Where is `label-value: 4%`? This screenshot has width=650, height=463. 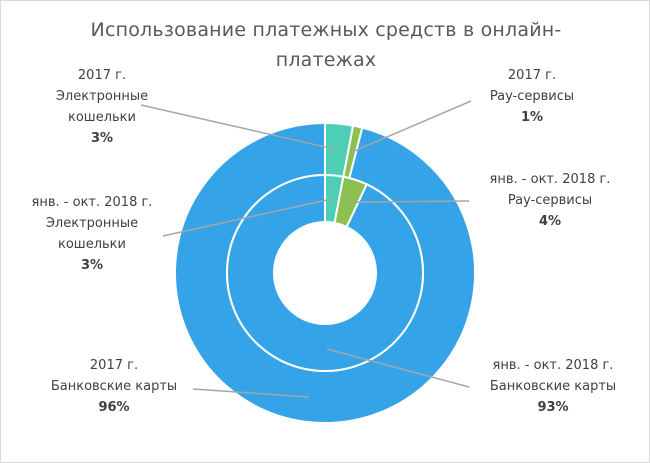
label-value: 4% is located at coordinates (550, 221).